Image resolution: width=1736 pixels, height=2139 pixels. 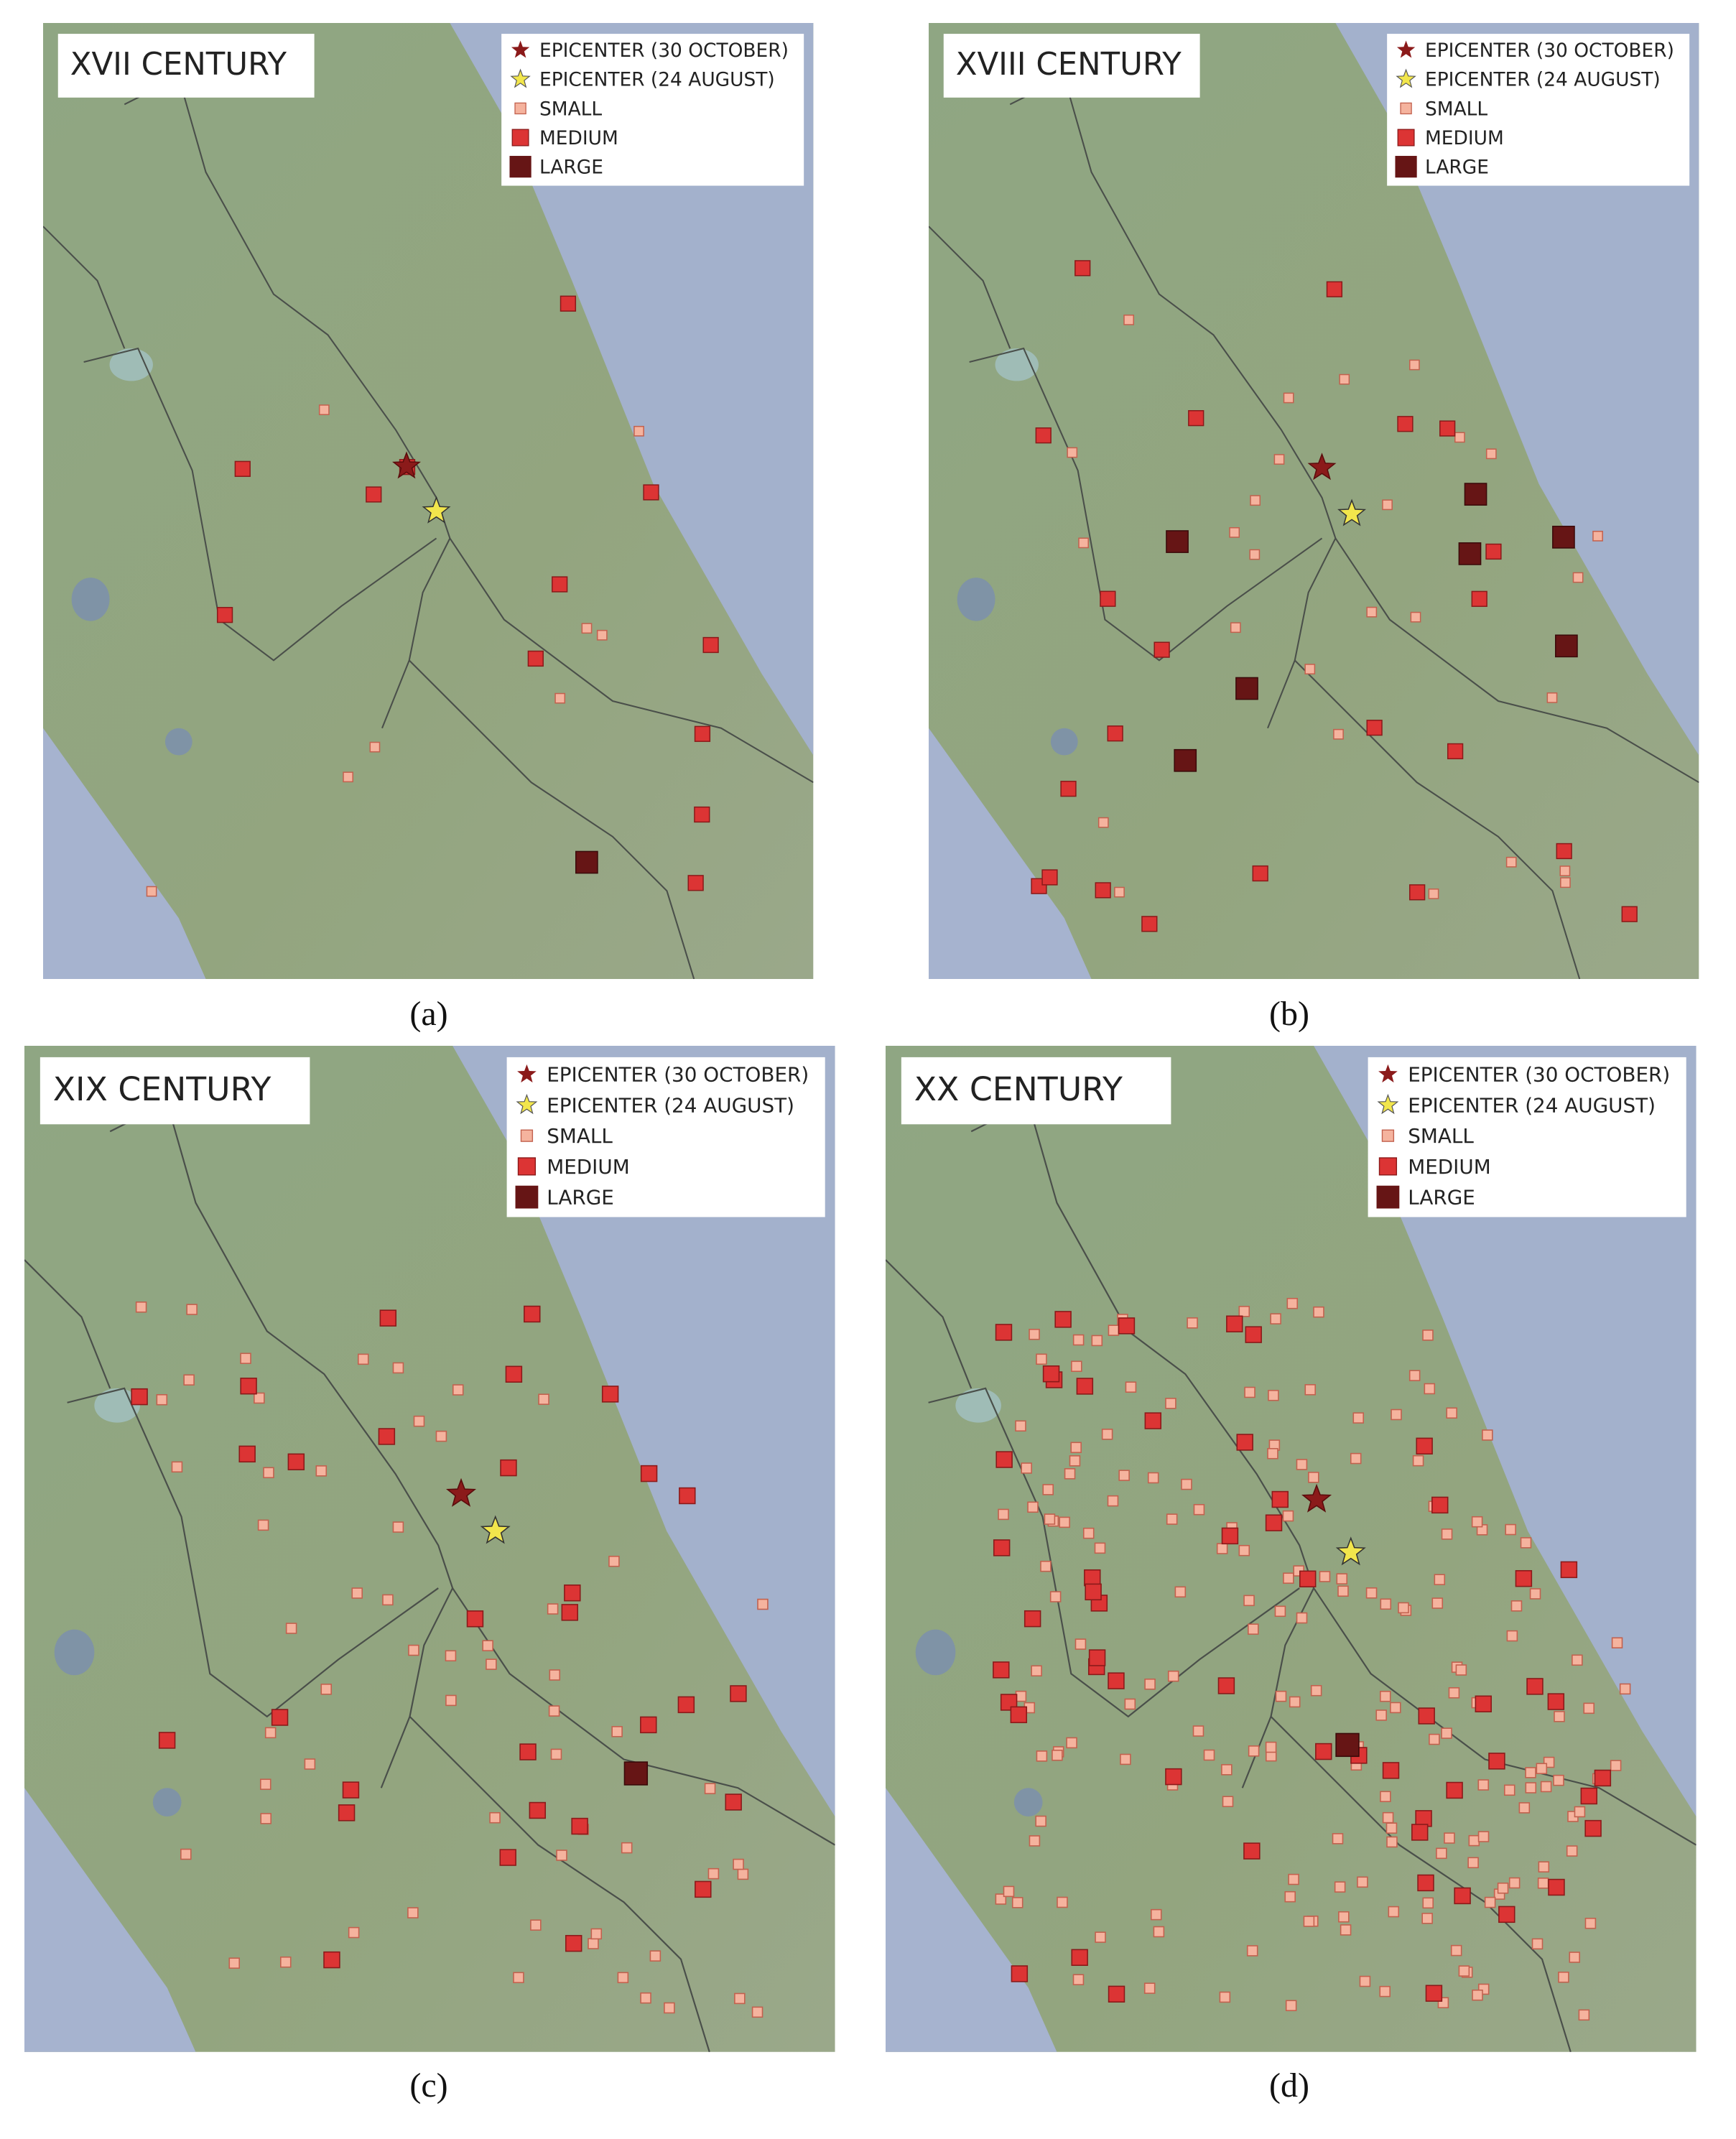 What do you see at coordinates (1543, 80) in the screenshot?
I see `legend-label: EPICENTER (24 AUGUST)` at bounding box center [1543, 80].